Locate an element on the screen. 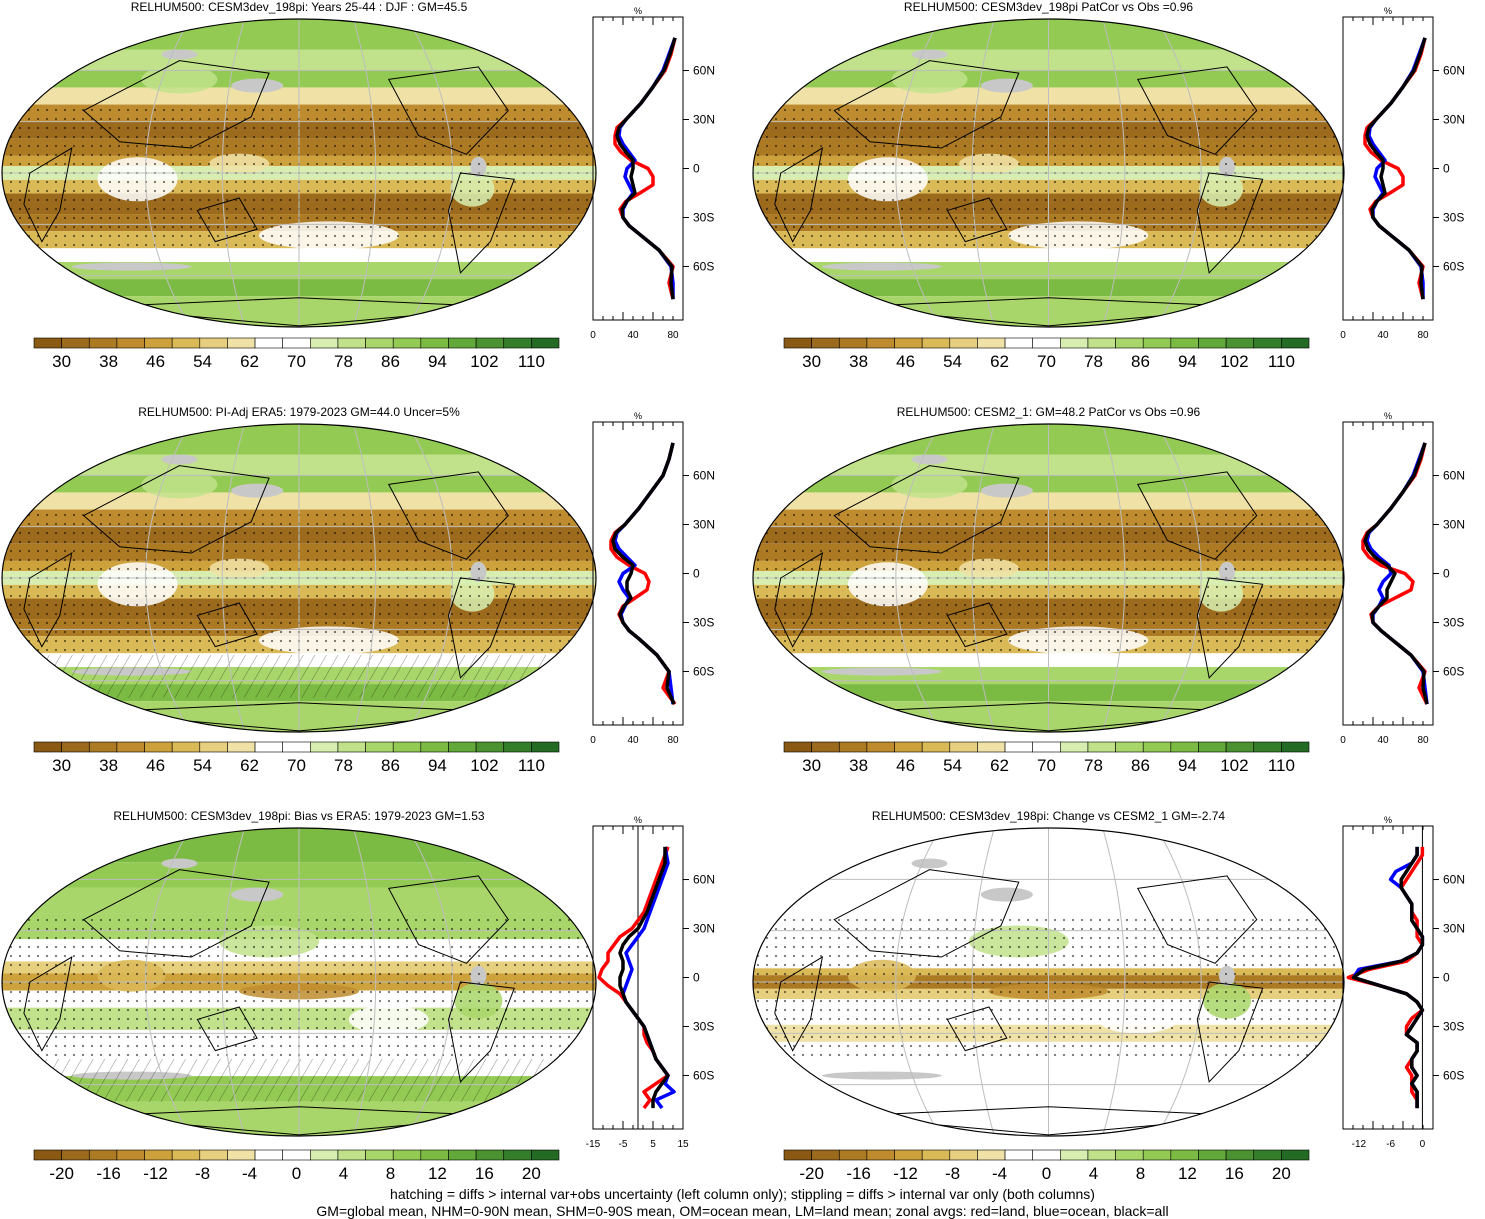 The width and height of the screenshot is (1485, 1219). zonal-x-tick-label: 0 is located at coordinates (593, 335).